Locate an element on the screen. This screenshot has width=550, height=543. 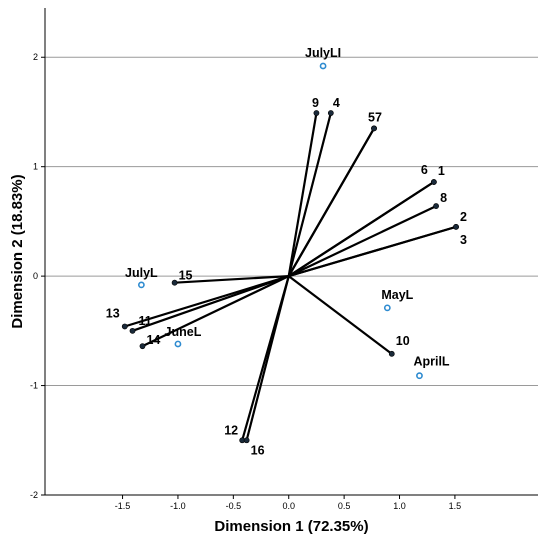
vector-label-14: 14 is located at coordinates (153, 340).